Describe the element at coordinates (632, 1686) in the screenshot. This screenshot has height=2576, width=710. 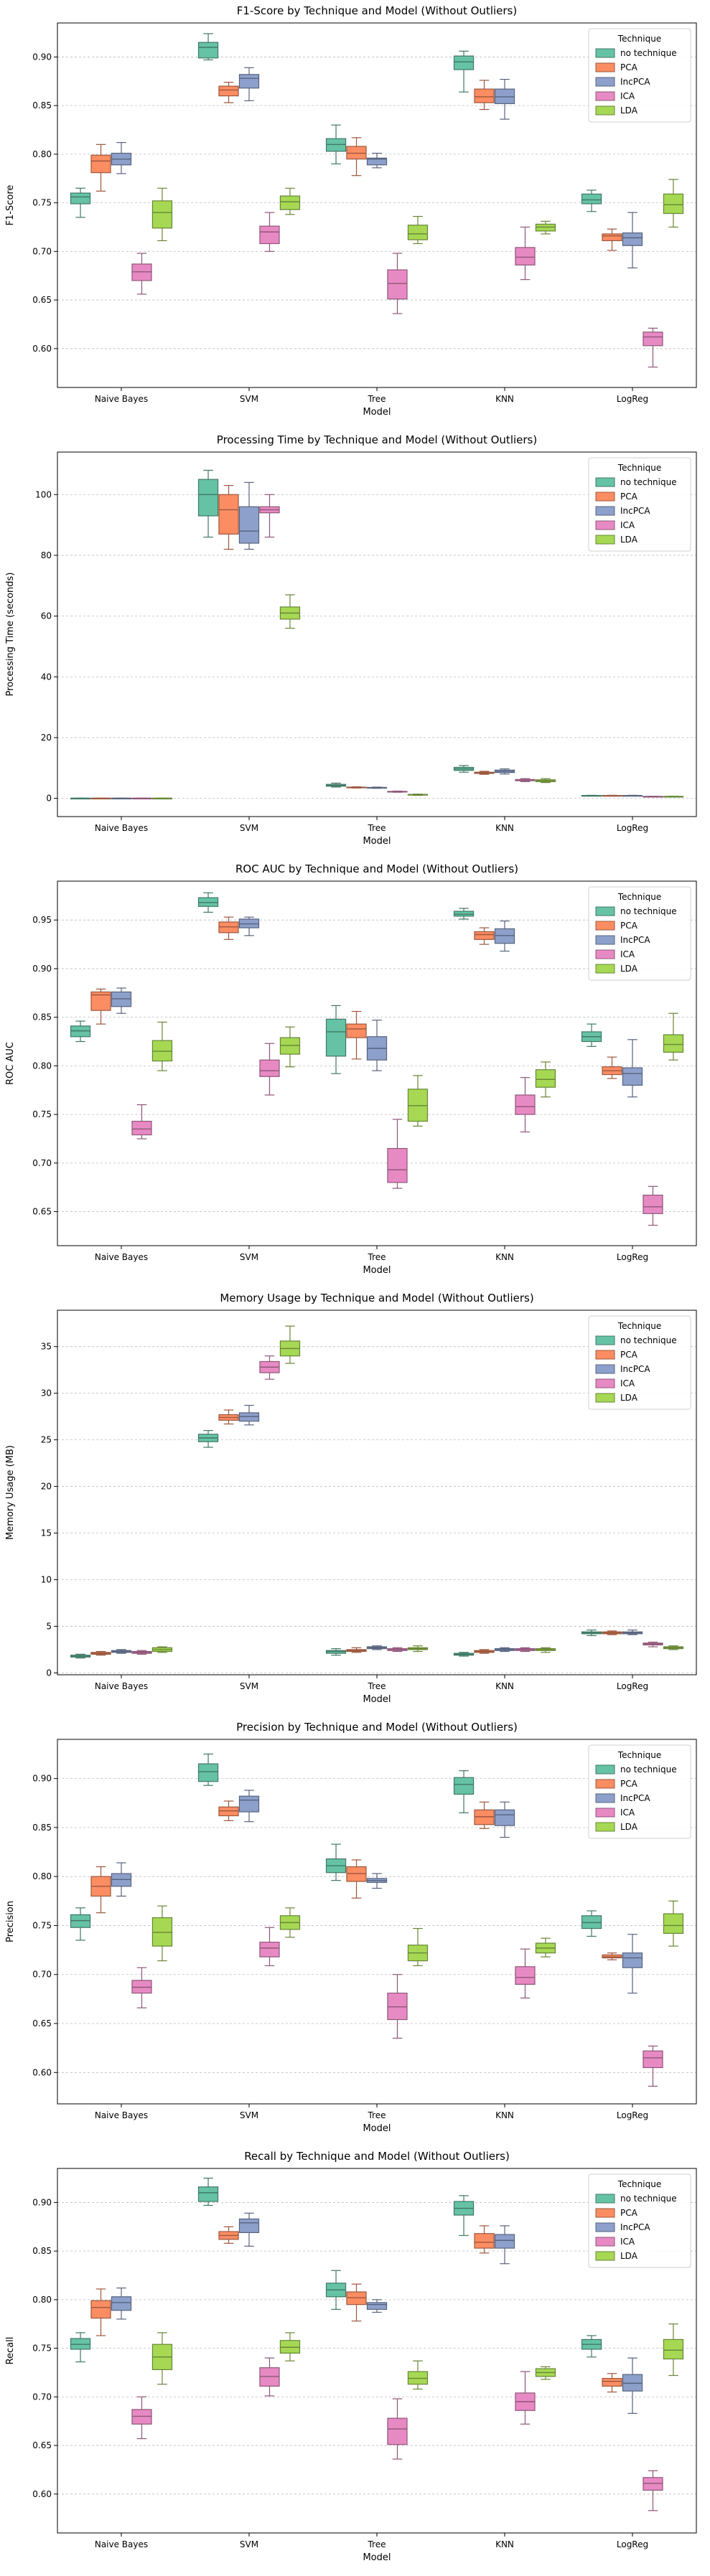
I see `x-tick-label: LogReg` at that location.